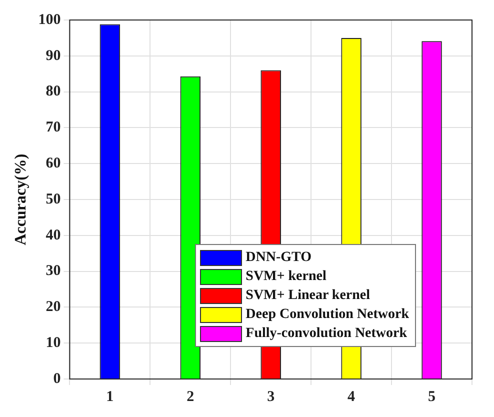 This screenshot has height=417, width=494. What do you see at coordinates (279, 258) in the screenshot?
I see `legend-label: DNN-GTO` at bounding box center [279, 258].